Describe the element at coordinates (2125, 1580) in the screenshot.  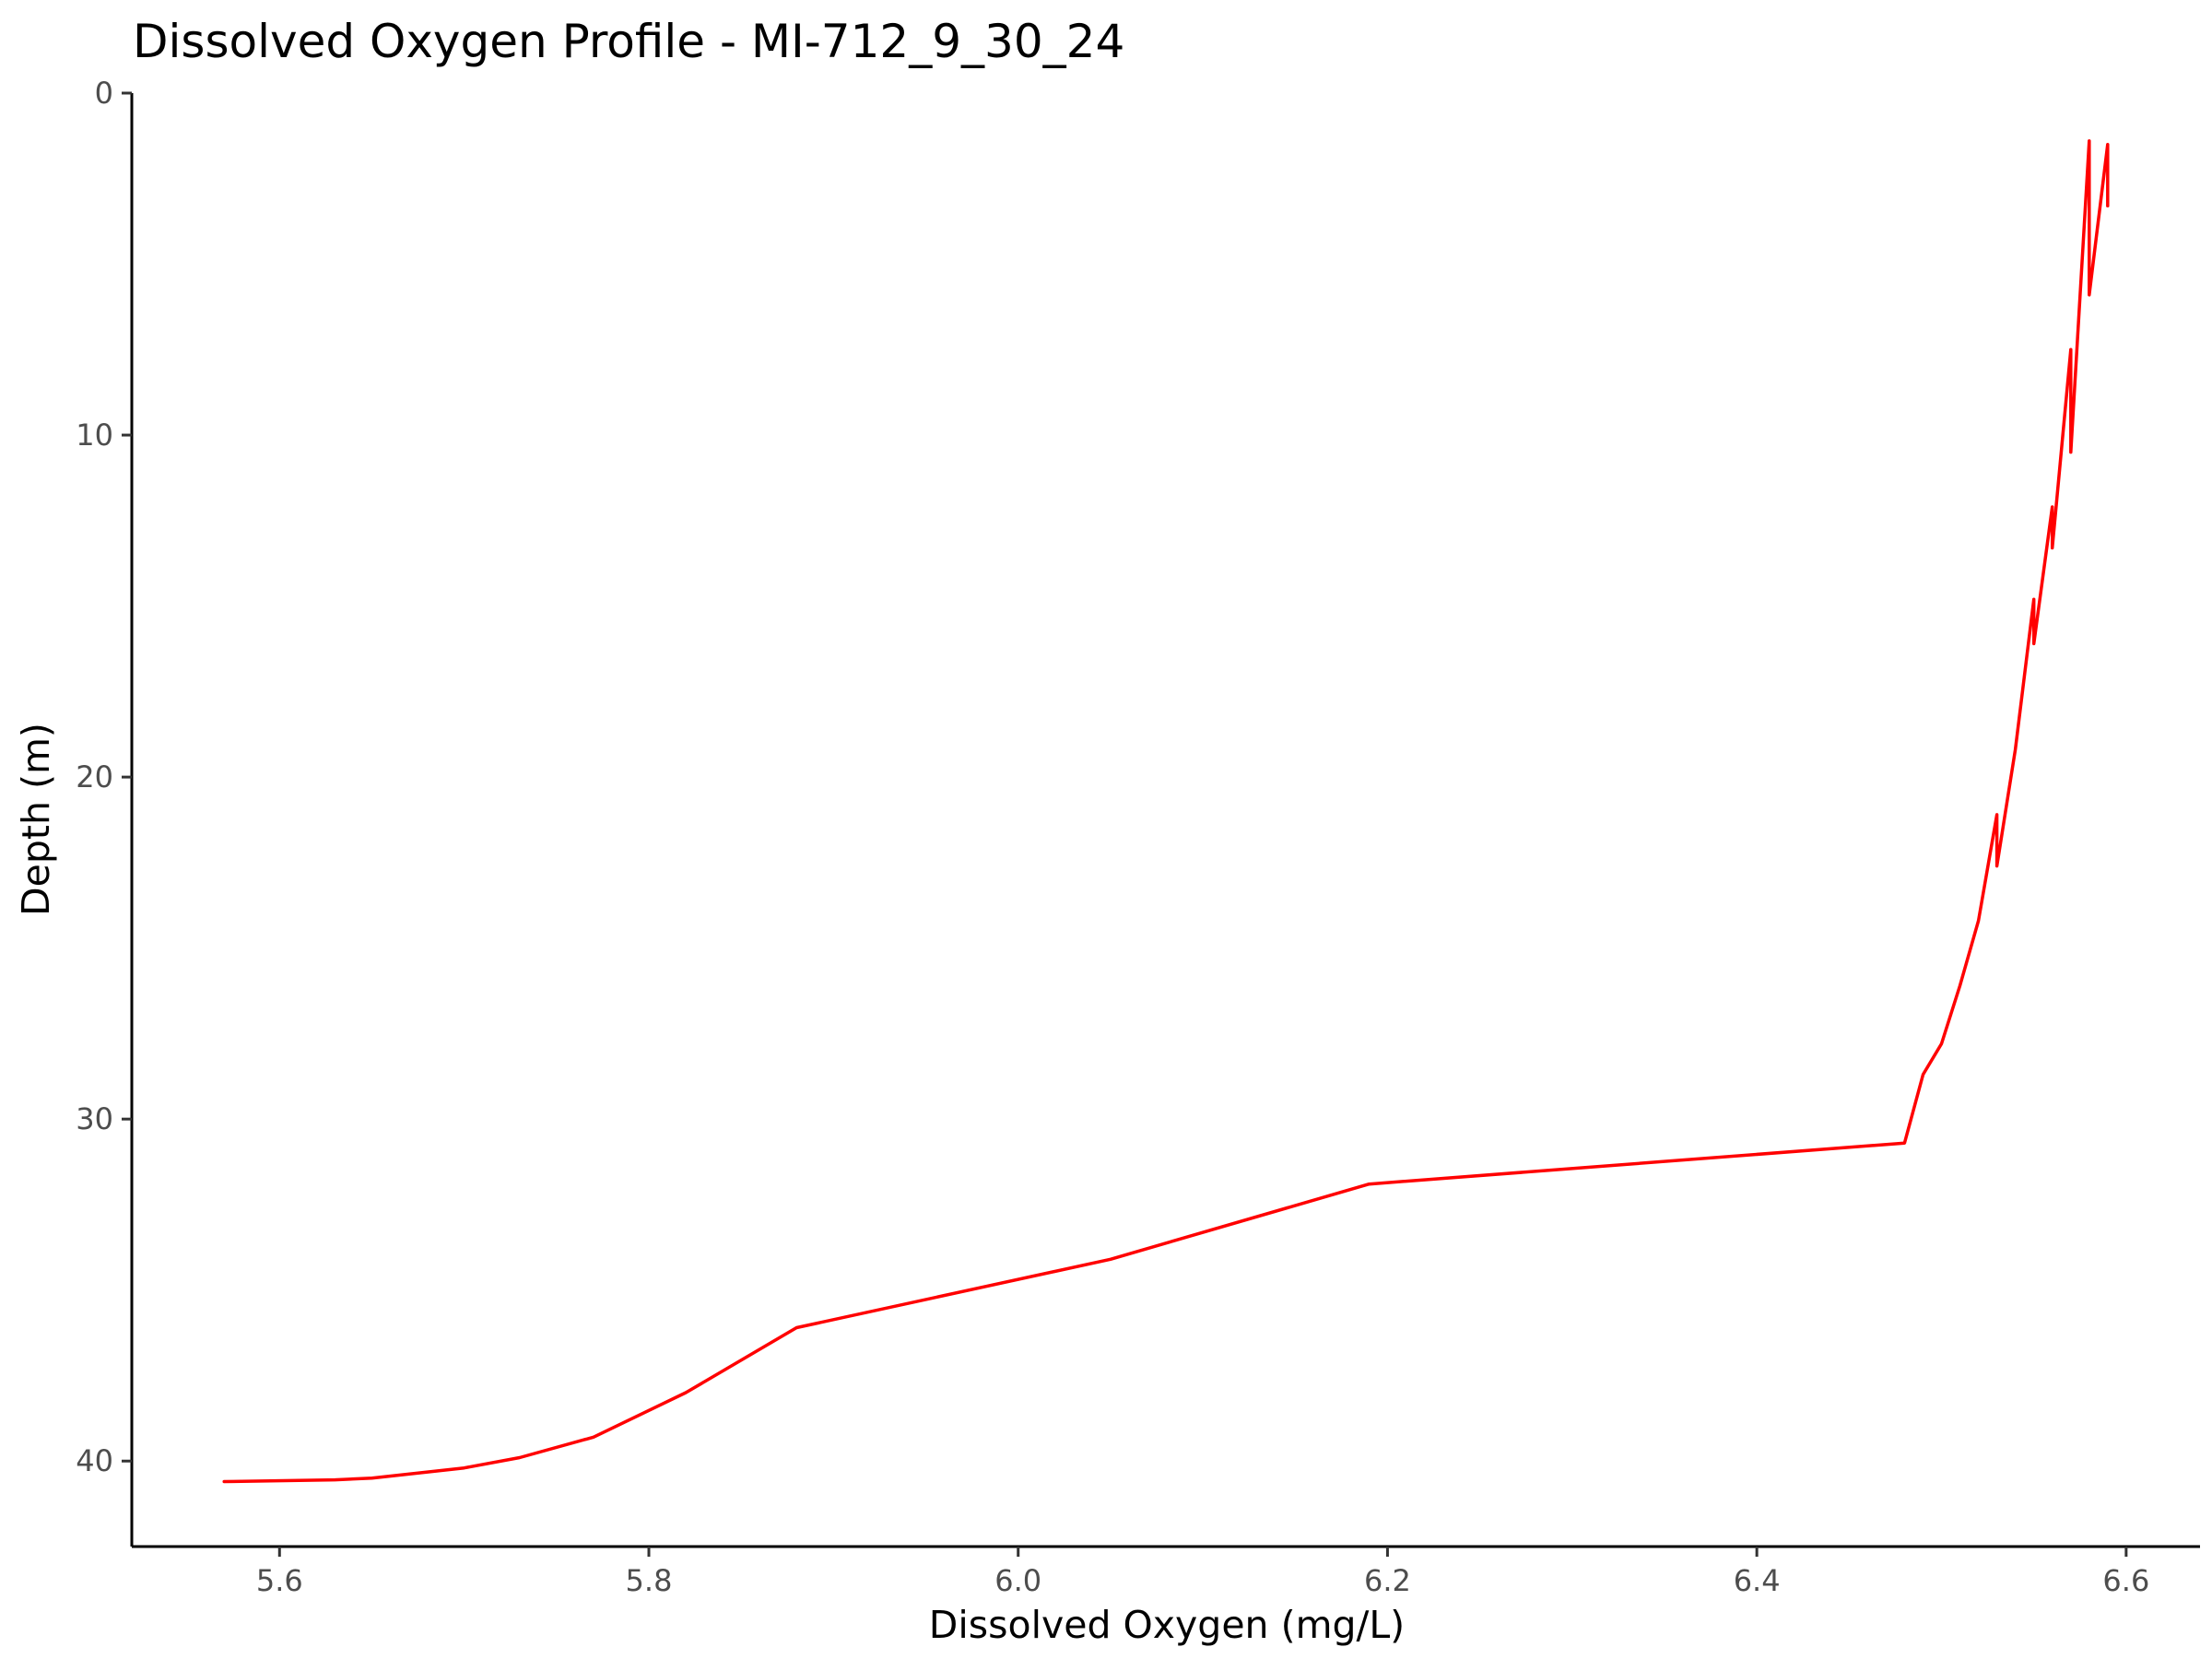
I see `x-tick-label: 6.6` at that location.